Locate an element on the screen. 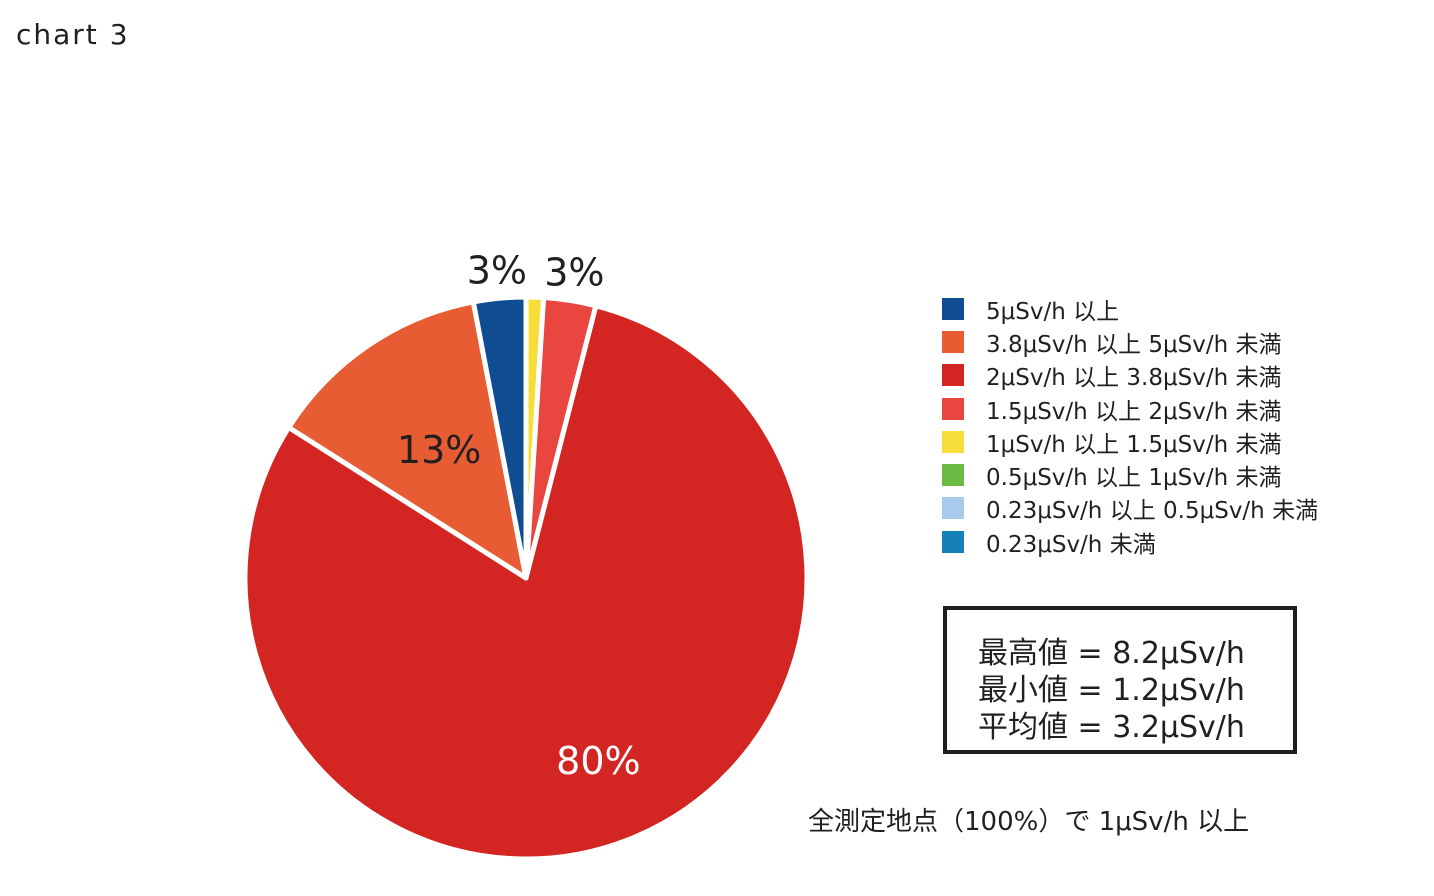 Image resolution: width=1434 pixels, height=896 pixels. legend-item: 0.23μSv/h 未満 is located at coordinates (1130, 541).